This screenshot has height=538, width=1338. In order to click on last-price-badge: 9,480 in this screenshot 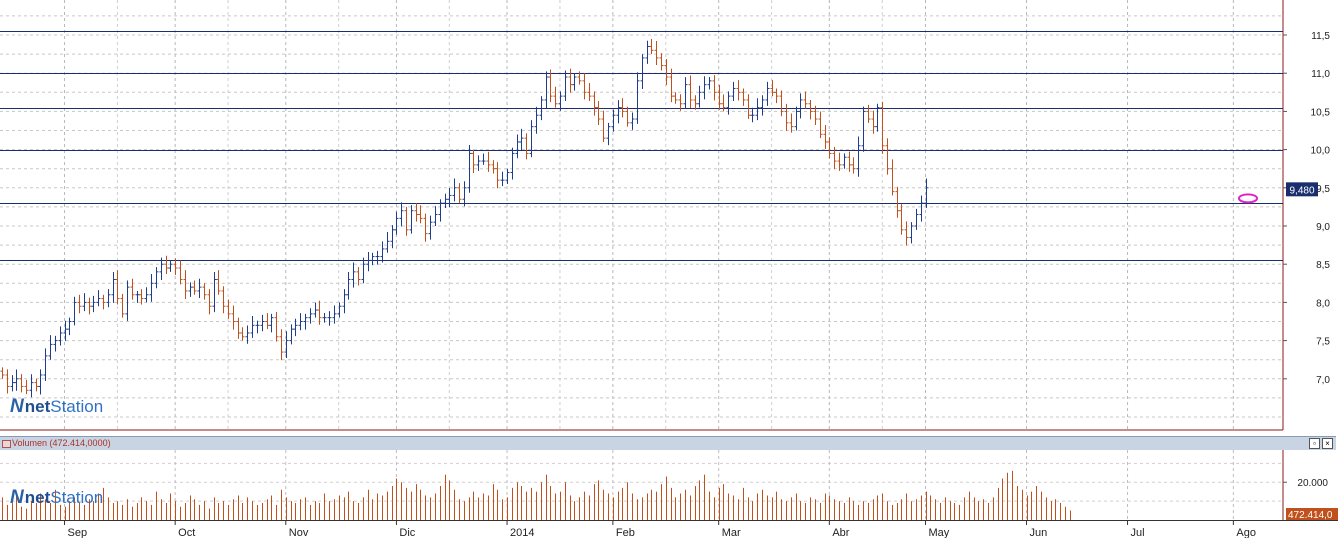, I will do `click(1302, 189)`.